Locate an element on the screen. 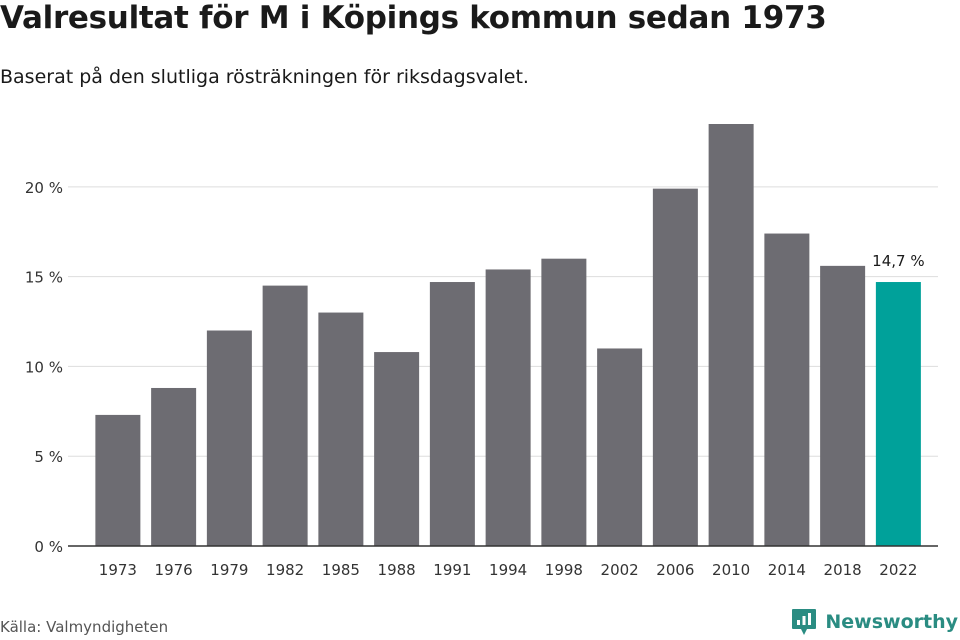 This screenshot has height=640, width=960. x-tick-label: 1979 is located at coordinates (229, 570).